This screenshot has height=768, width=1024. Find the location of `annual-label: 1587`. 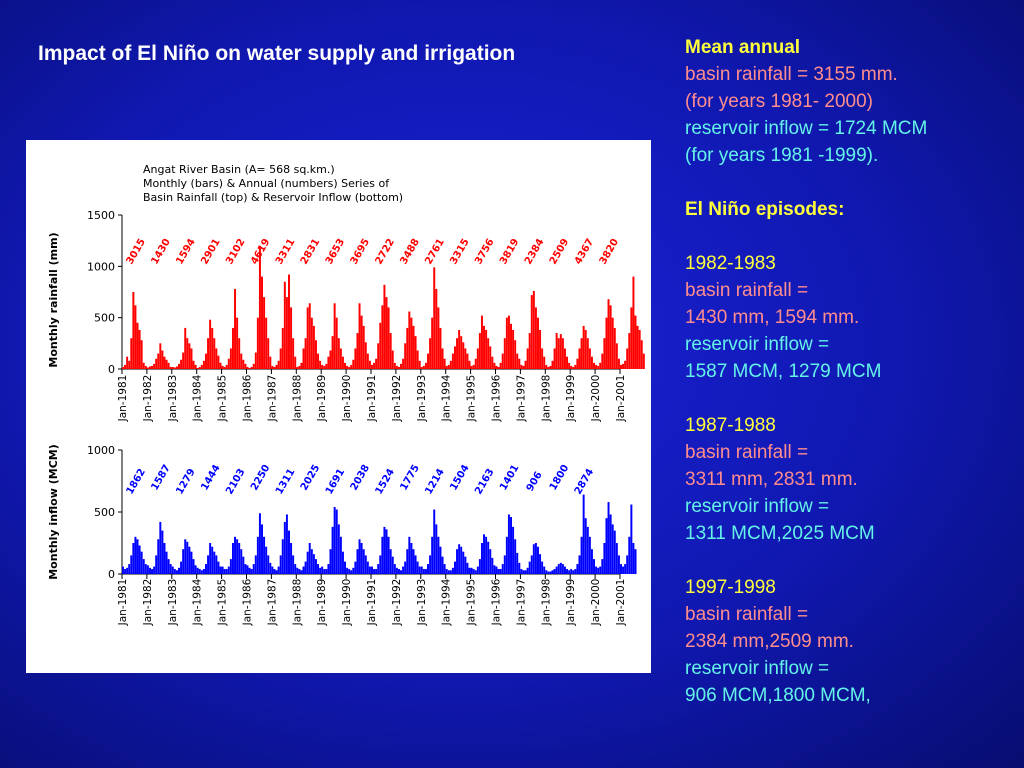

annual-label: 1587 is located at coordinates (160, 478).